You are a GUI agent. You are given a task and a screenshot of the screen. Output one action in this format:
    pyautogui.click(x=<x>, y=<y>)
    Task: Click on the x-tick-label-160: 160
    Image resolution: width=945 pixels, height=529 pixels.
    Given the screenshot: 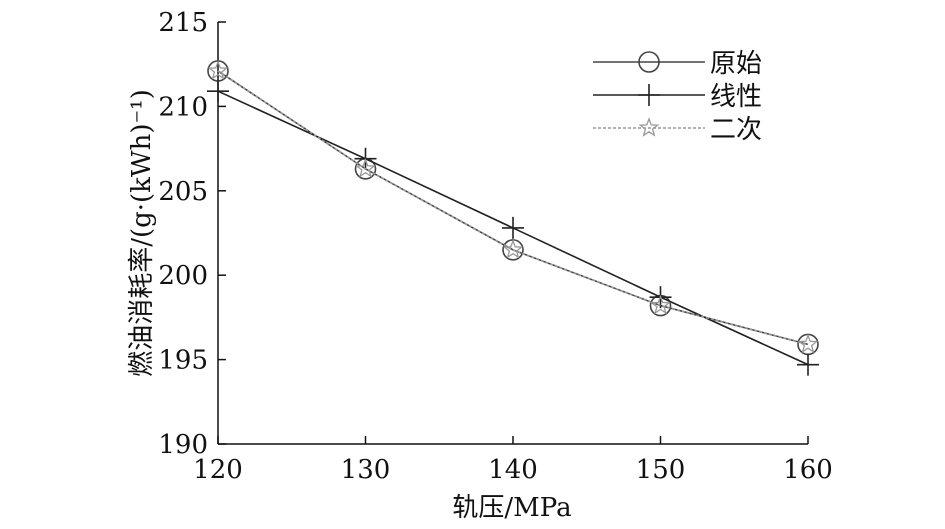 What is the action you would take?
    pyautogui.click(x=808, y=470)
    